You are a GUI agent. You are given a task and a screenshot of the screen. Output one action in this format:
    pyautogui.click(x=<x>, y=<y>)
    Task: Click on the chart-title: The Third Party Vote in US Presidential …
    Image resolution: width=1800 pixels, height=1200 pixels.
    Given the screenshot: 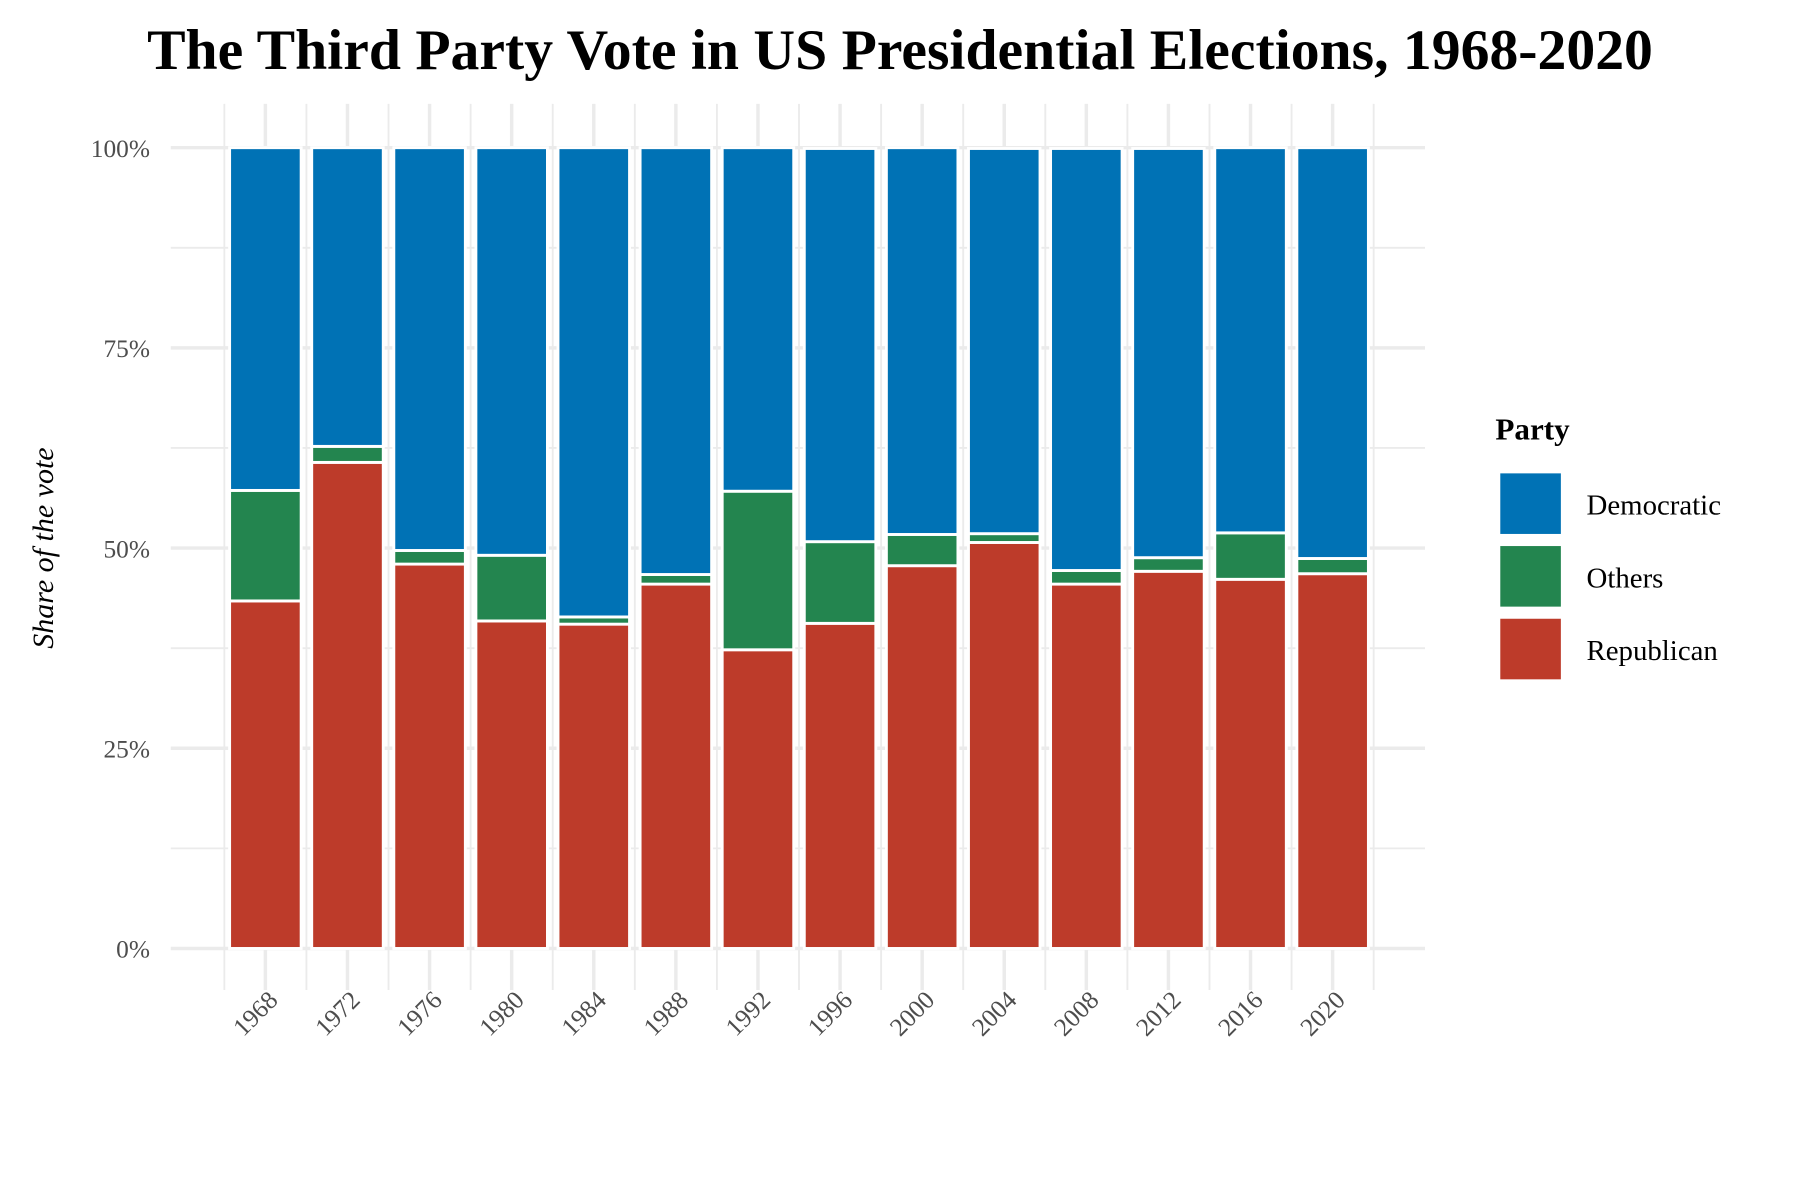 What is the action you would take?
    pyautogui.click(x=900, y=50)
    